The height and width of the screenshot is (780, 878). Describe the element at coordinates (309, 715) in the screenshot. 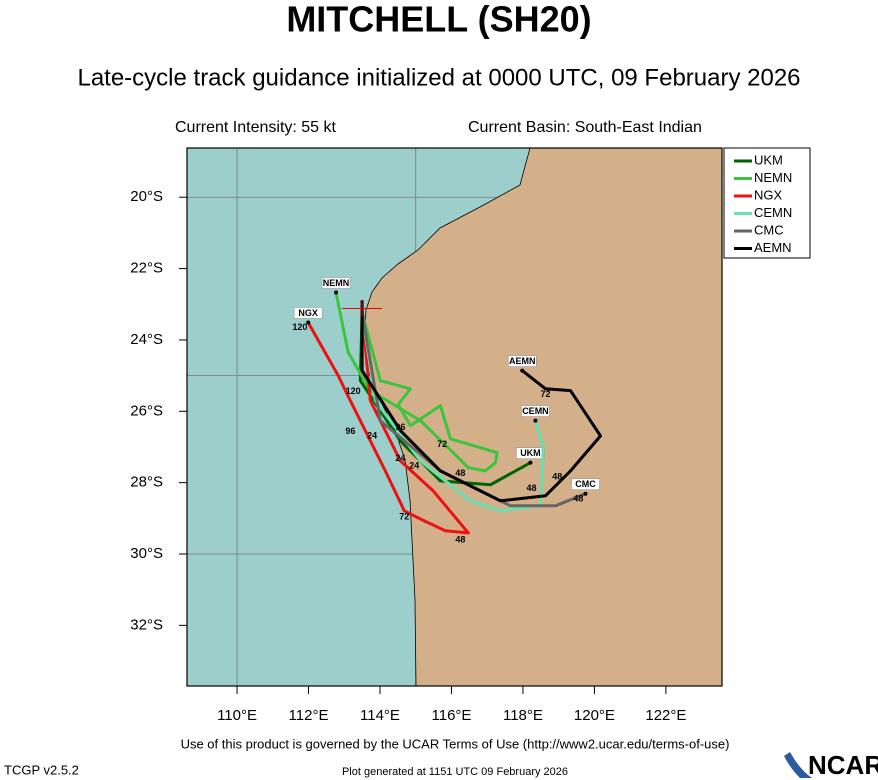

I see `x-tick-label: 112°E` at that location.